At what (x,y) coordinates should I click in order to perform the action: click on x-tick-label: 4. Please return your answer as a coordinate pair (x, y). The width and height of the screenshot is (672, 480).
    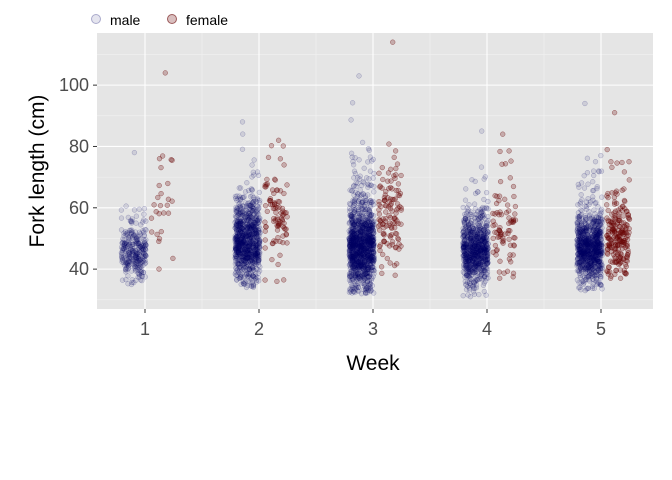
    Looking at the image, I should click on (487, 329).